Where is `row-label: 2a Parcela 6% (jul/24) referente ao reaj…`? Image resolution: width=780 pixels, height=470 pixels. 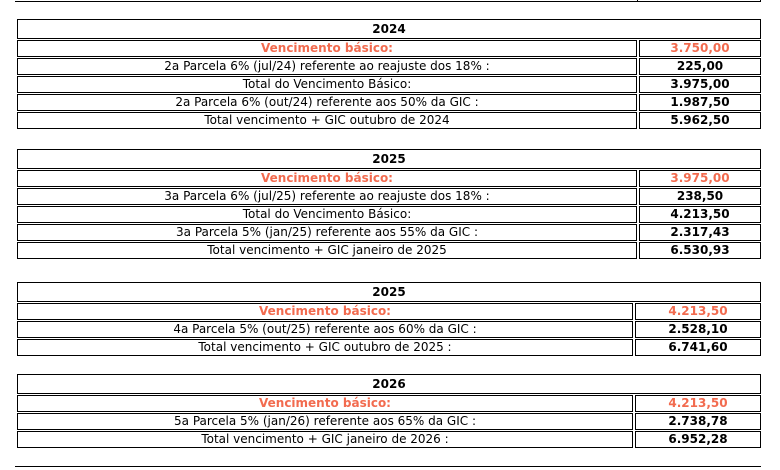
row-label: 2a Parcela 6% (jul/24) referente ao reaj… is located at coordinates (327, 66).